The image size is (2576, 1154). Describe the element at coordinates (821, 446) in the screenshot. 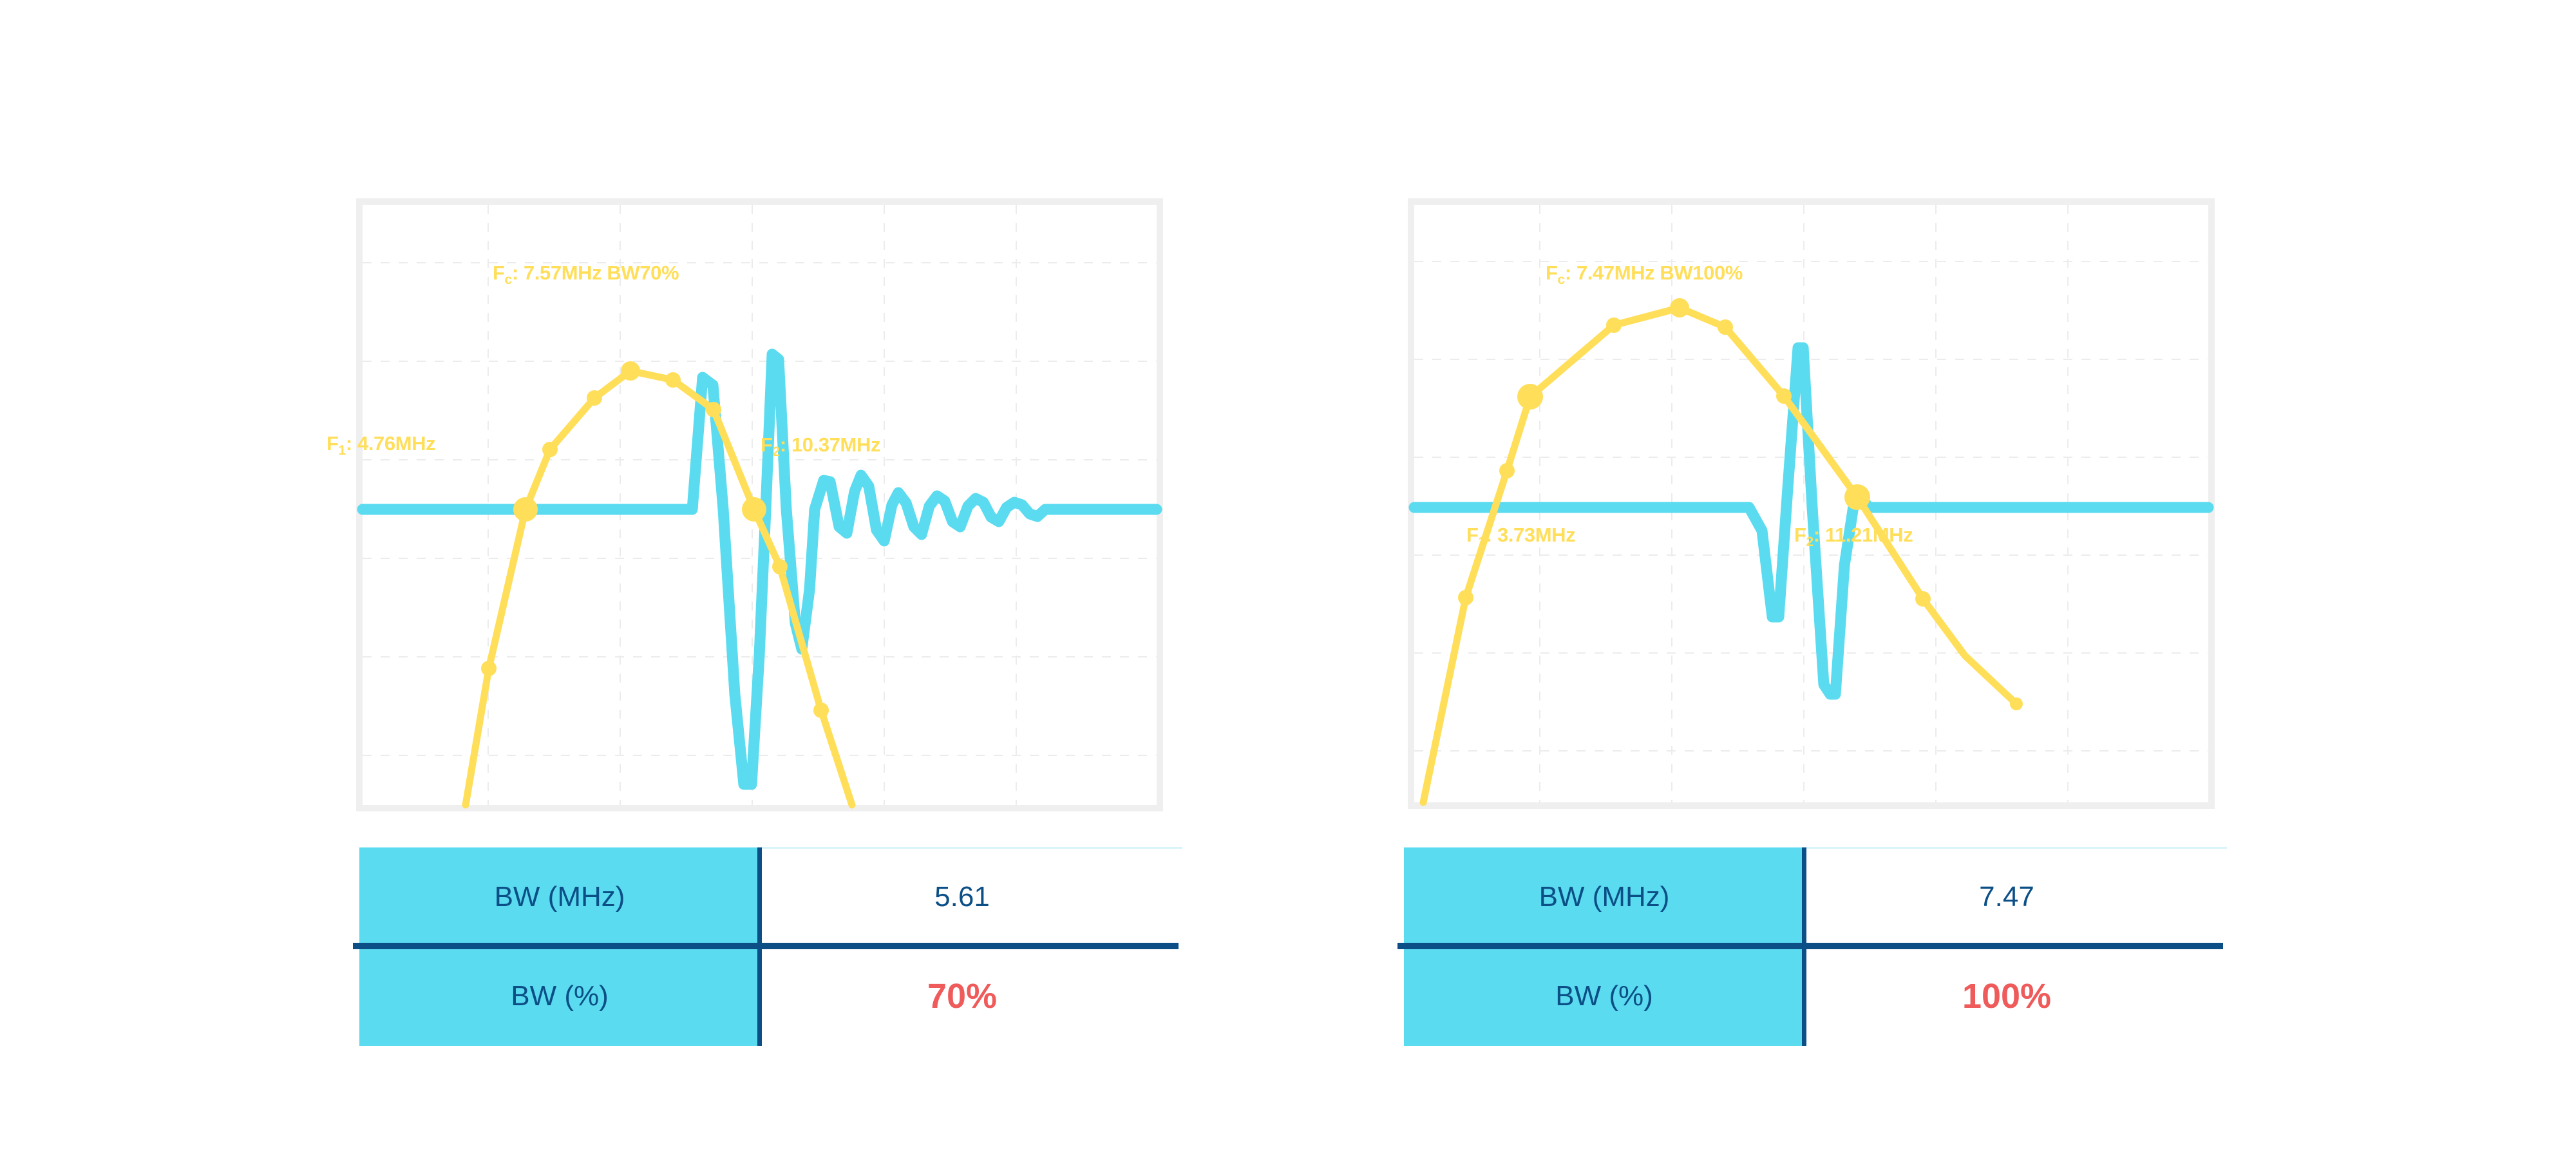

I see `f2-annotation-left: F2: 10.37MHz` at that location.